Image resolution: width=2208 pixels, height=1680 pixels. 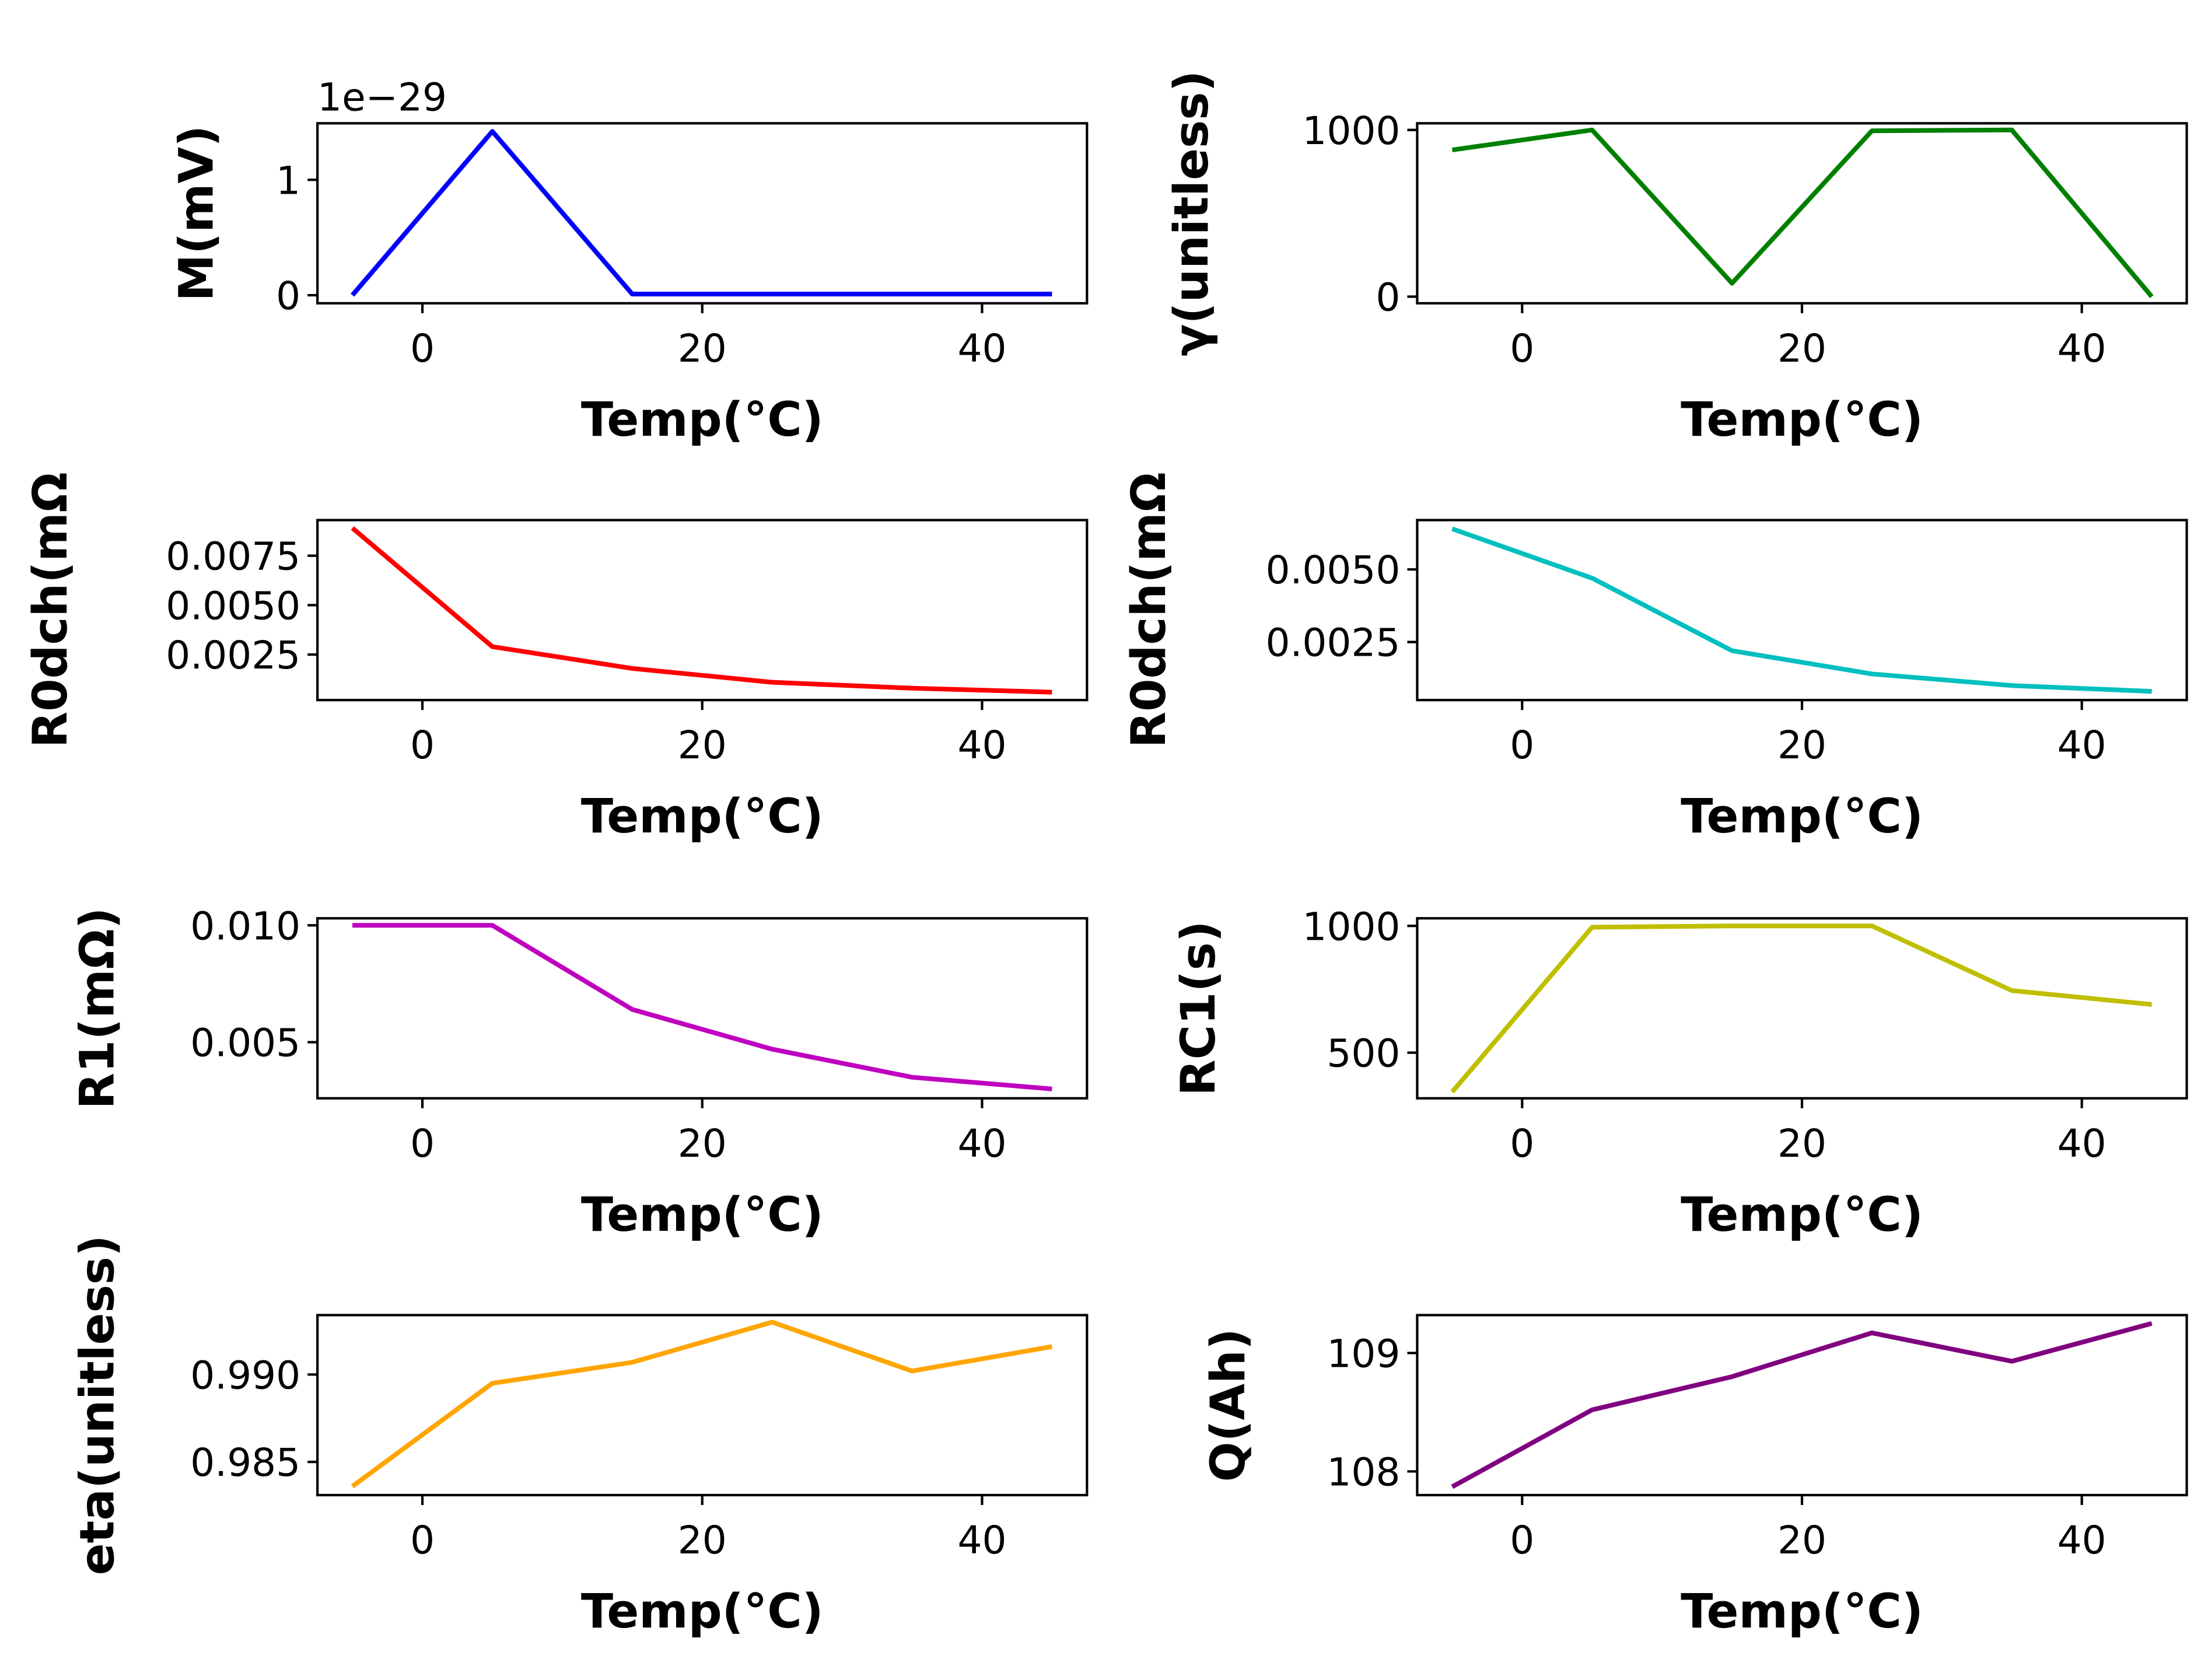 What do you see at coordinates (1191, 213) in the screenshot?
I see `y-axis-label: γ(unitless)` at bounding box center [1191, 213].